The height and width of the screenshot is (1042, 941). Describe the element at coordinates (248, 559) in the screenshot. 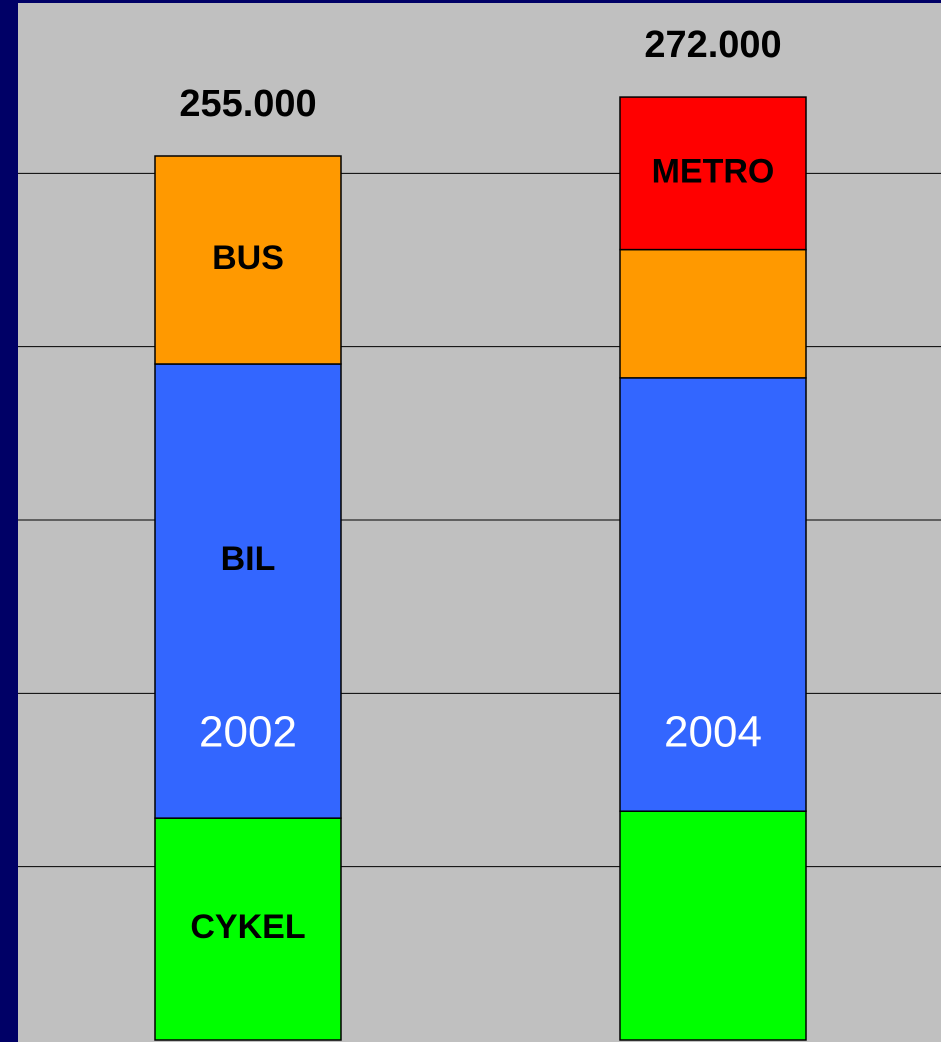

I see `segment-label: BIL` at that location.